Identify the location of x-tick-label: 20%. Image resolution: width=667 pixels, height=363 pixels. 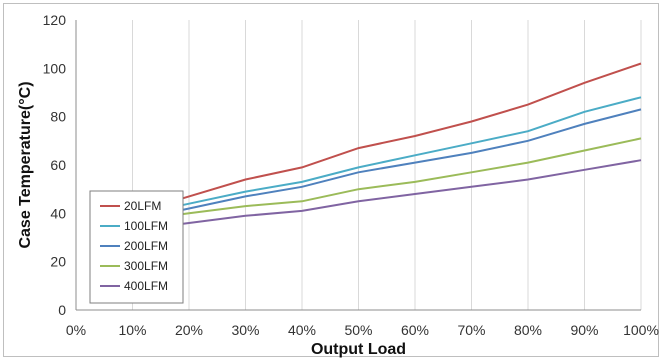
(189, 330).